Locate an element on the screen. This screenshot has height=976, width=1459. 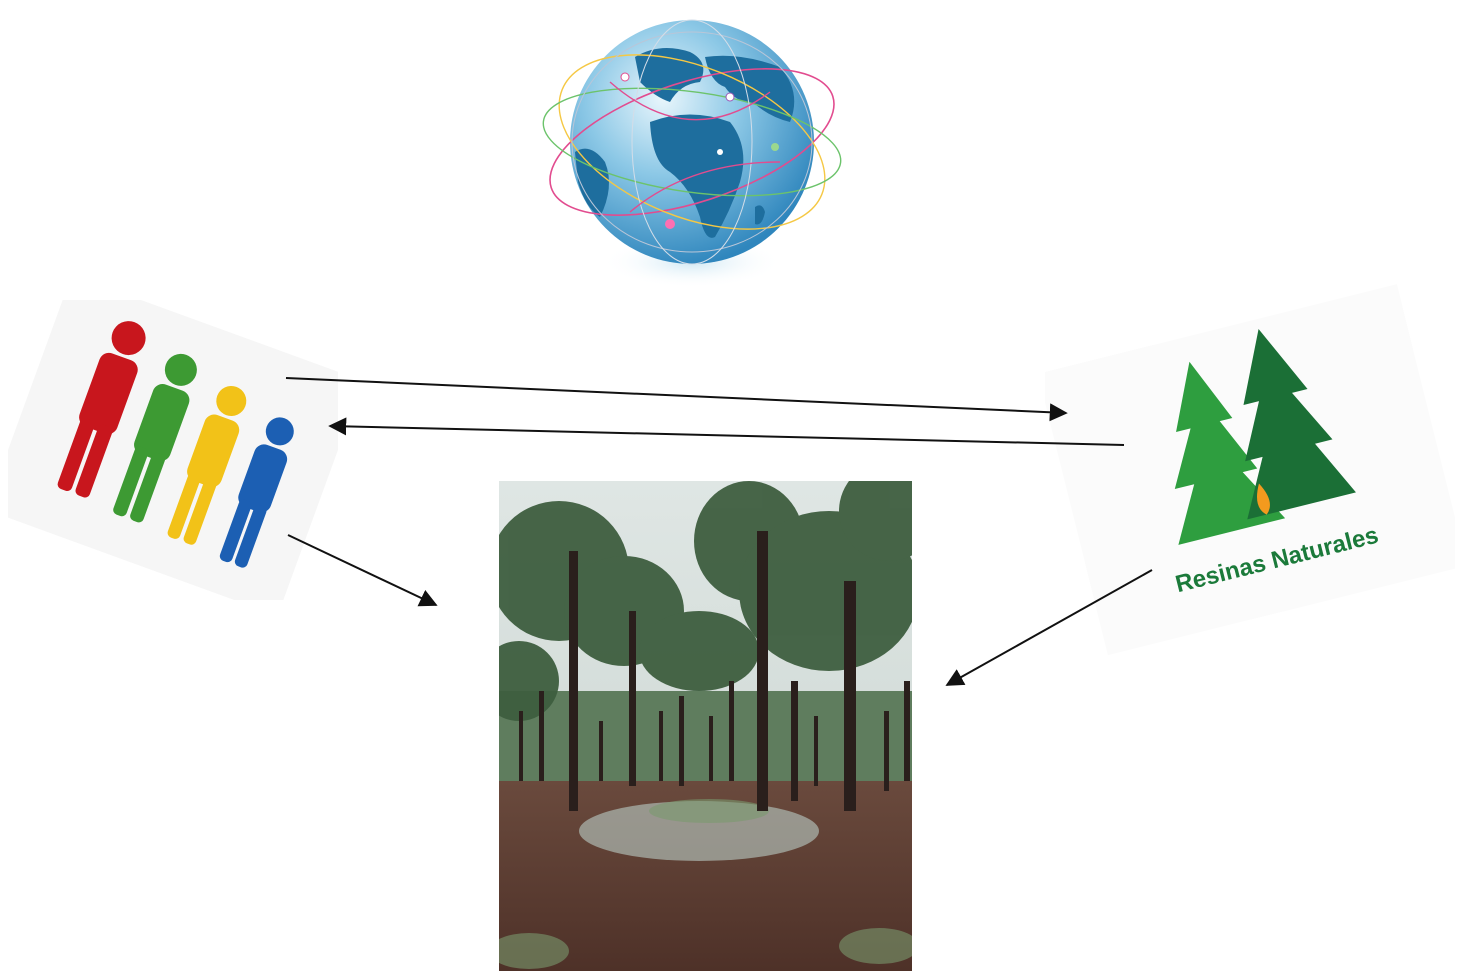
arrow-people-to-resinas is located at coordinates (676, 399).